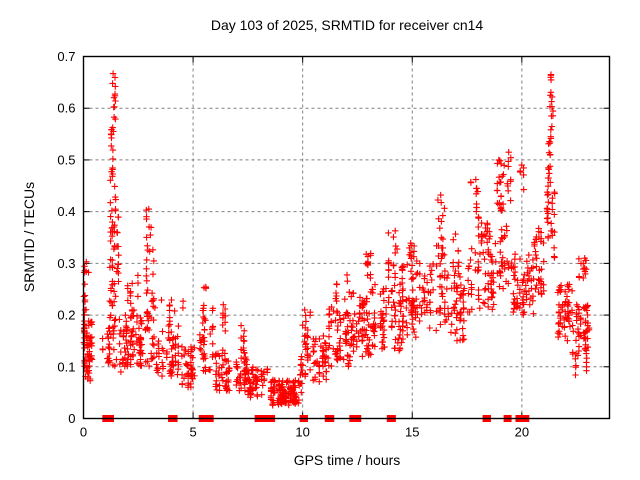 This screenshot has height=480, width=640. I want to click on y-tick-label: 0.5, so click(66, 159).